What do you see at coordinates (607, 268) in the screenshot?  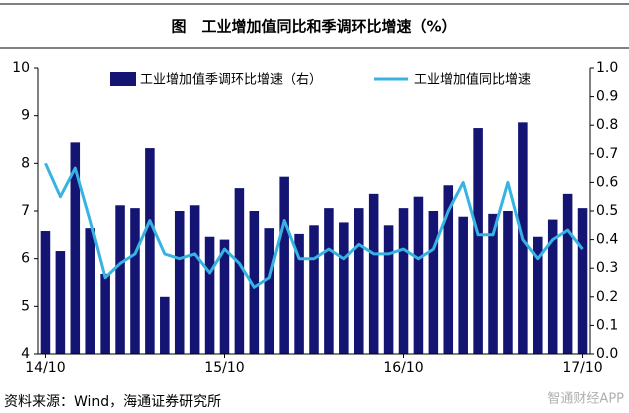 I see `y2-tick-label: 0.3` at bounding box center [607, 268].